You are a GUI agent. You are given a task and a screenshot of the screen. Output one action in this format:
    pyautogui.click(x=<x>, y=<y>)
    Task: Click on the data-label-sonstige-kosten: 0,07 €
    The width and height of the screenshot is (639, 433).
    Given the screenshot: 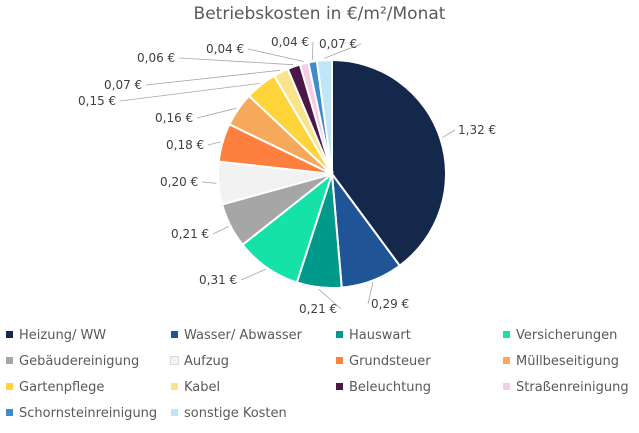 What is the action you would take?
    pyautogui.click(x=338, y=44)
    